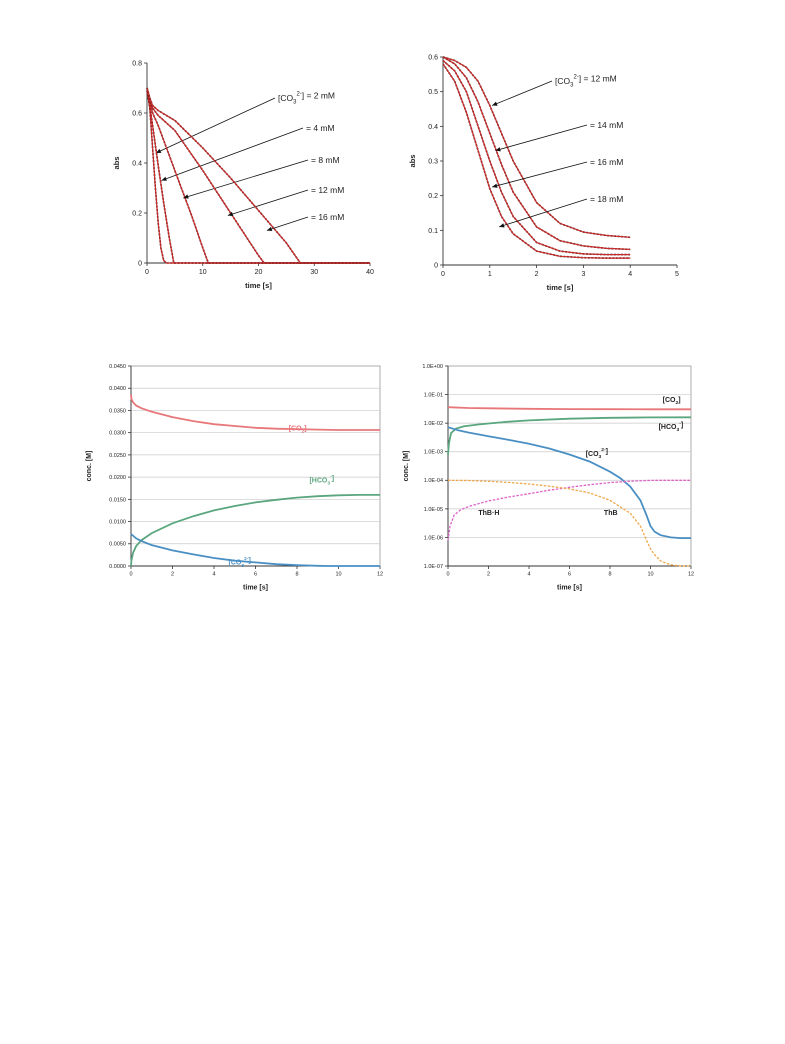  Describe the element at coordinates (186, 196) in the screenshot. I see `series-3-arrow-head` at that location.